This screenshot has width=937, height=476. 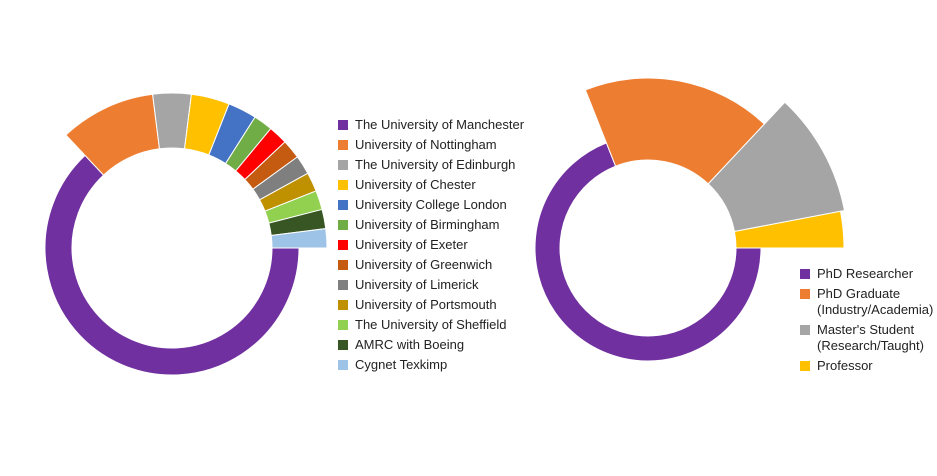 I want to click on legend-item: University of Nottingham, so click(x=438, y=145).